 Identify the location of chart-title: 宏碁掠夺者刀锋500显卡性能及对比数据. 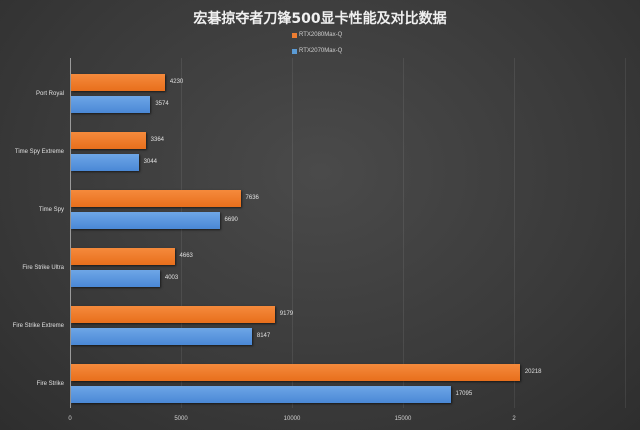
(320, 19).